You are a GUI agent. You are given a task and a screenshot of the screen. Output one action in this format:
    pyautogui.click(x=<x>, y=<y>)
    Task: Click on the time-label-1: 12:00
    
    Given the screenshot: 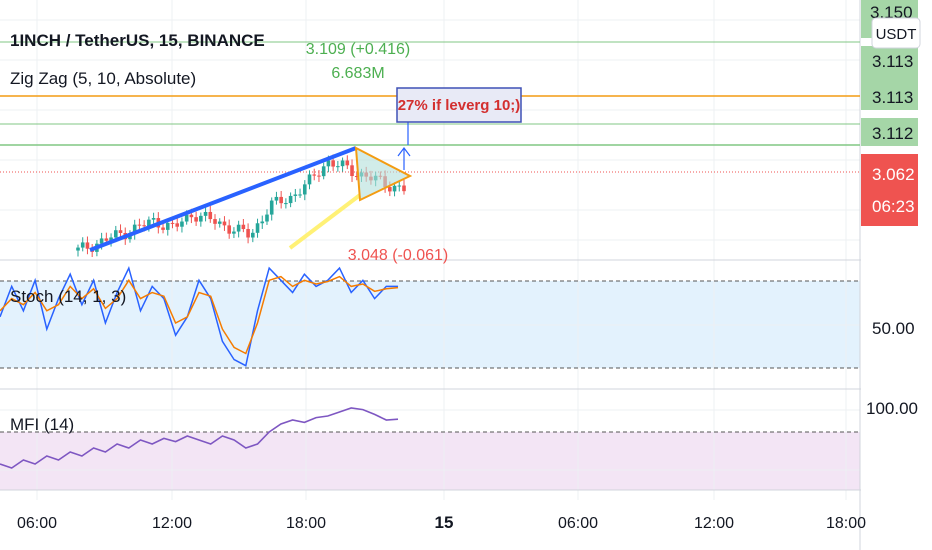 What is the action you would take?
    pyautogui.click(x=172, y=523)
    